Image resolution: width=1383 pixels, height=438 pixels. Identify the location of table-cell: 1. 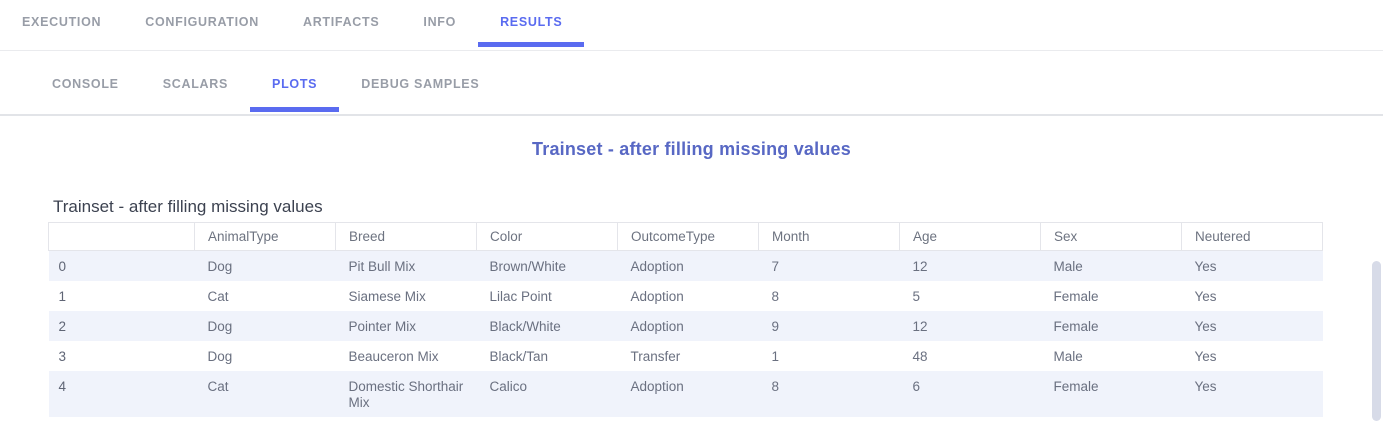
(775, 356).